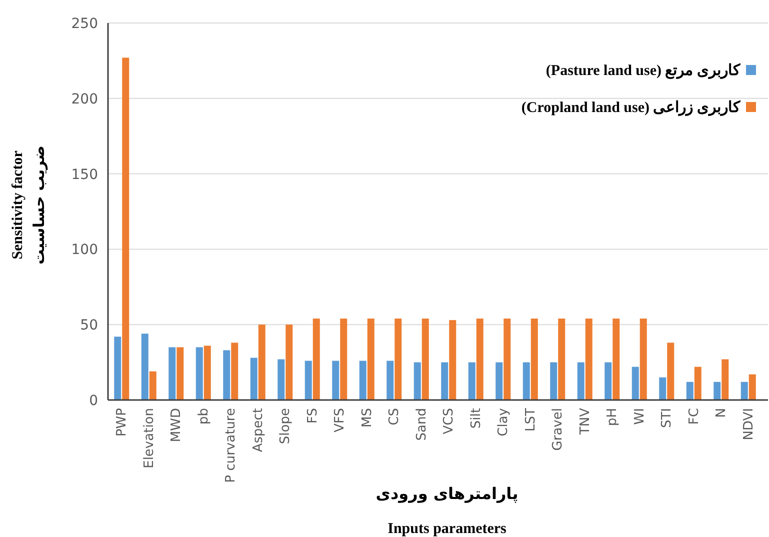 The image size is (769, 537). What do you see at coordinates (286, 426) in the screenshot?
I see `x-tick-label: Slope` at bounding box center [286, 426].